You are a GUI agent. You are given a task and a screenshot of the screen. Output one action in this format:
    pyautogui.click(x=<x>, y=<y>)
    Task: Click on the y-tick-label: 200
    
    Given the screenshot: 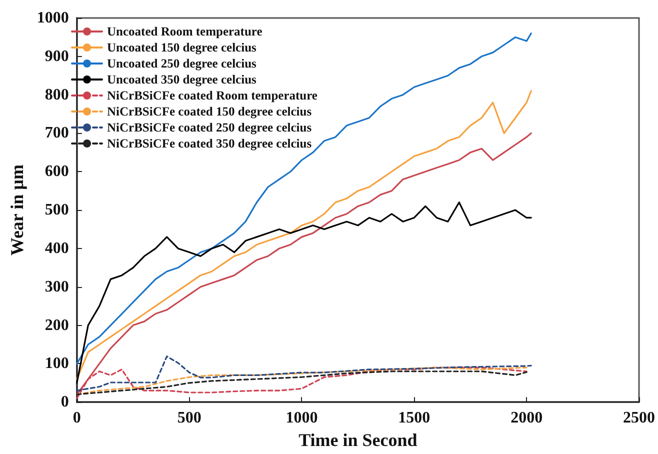 What is the action you would take?
    pyautogui.click(x=56, y=325)
    